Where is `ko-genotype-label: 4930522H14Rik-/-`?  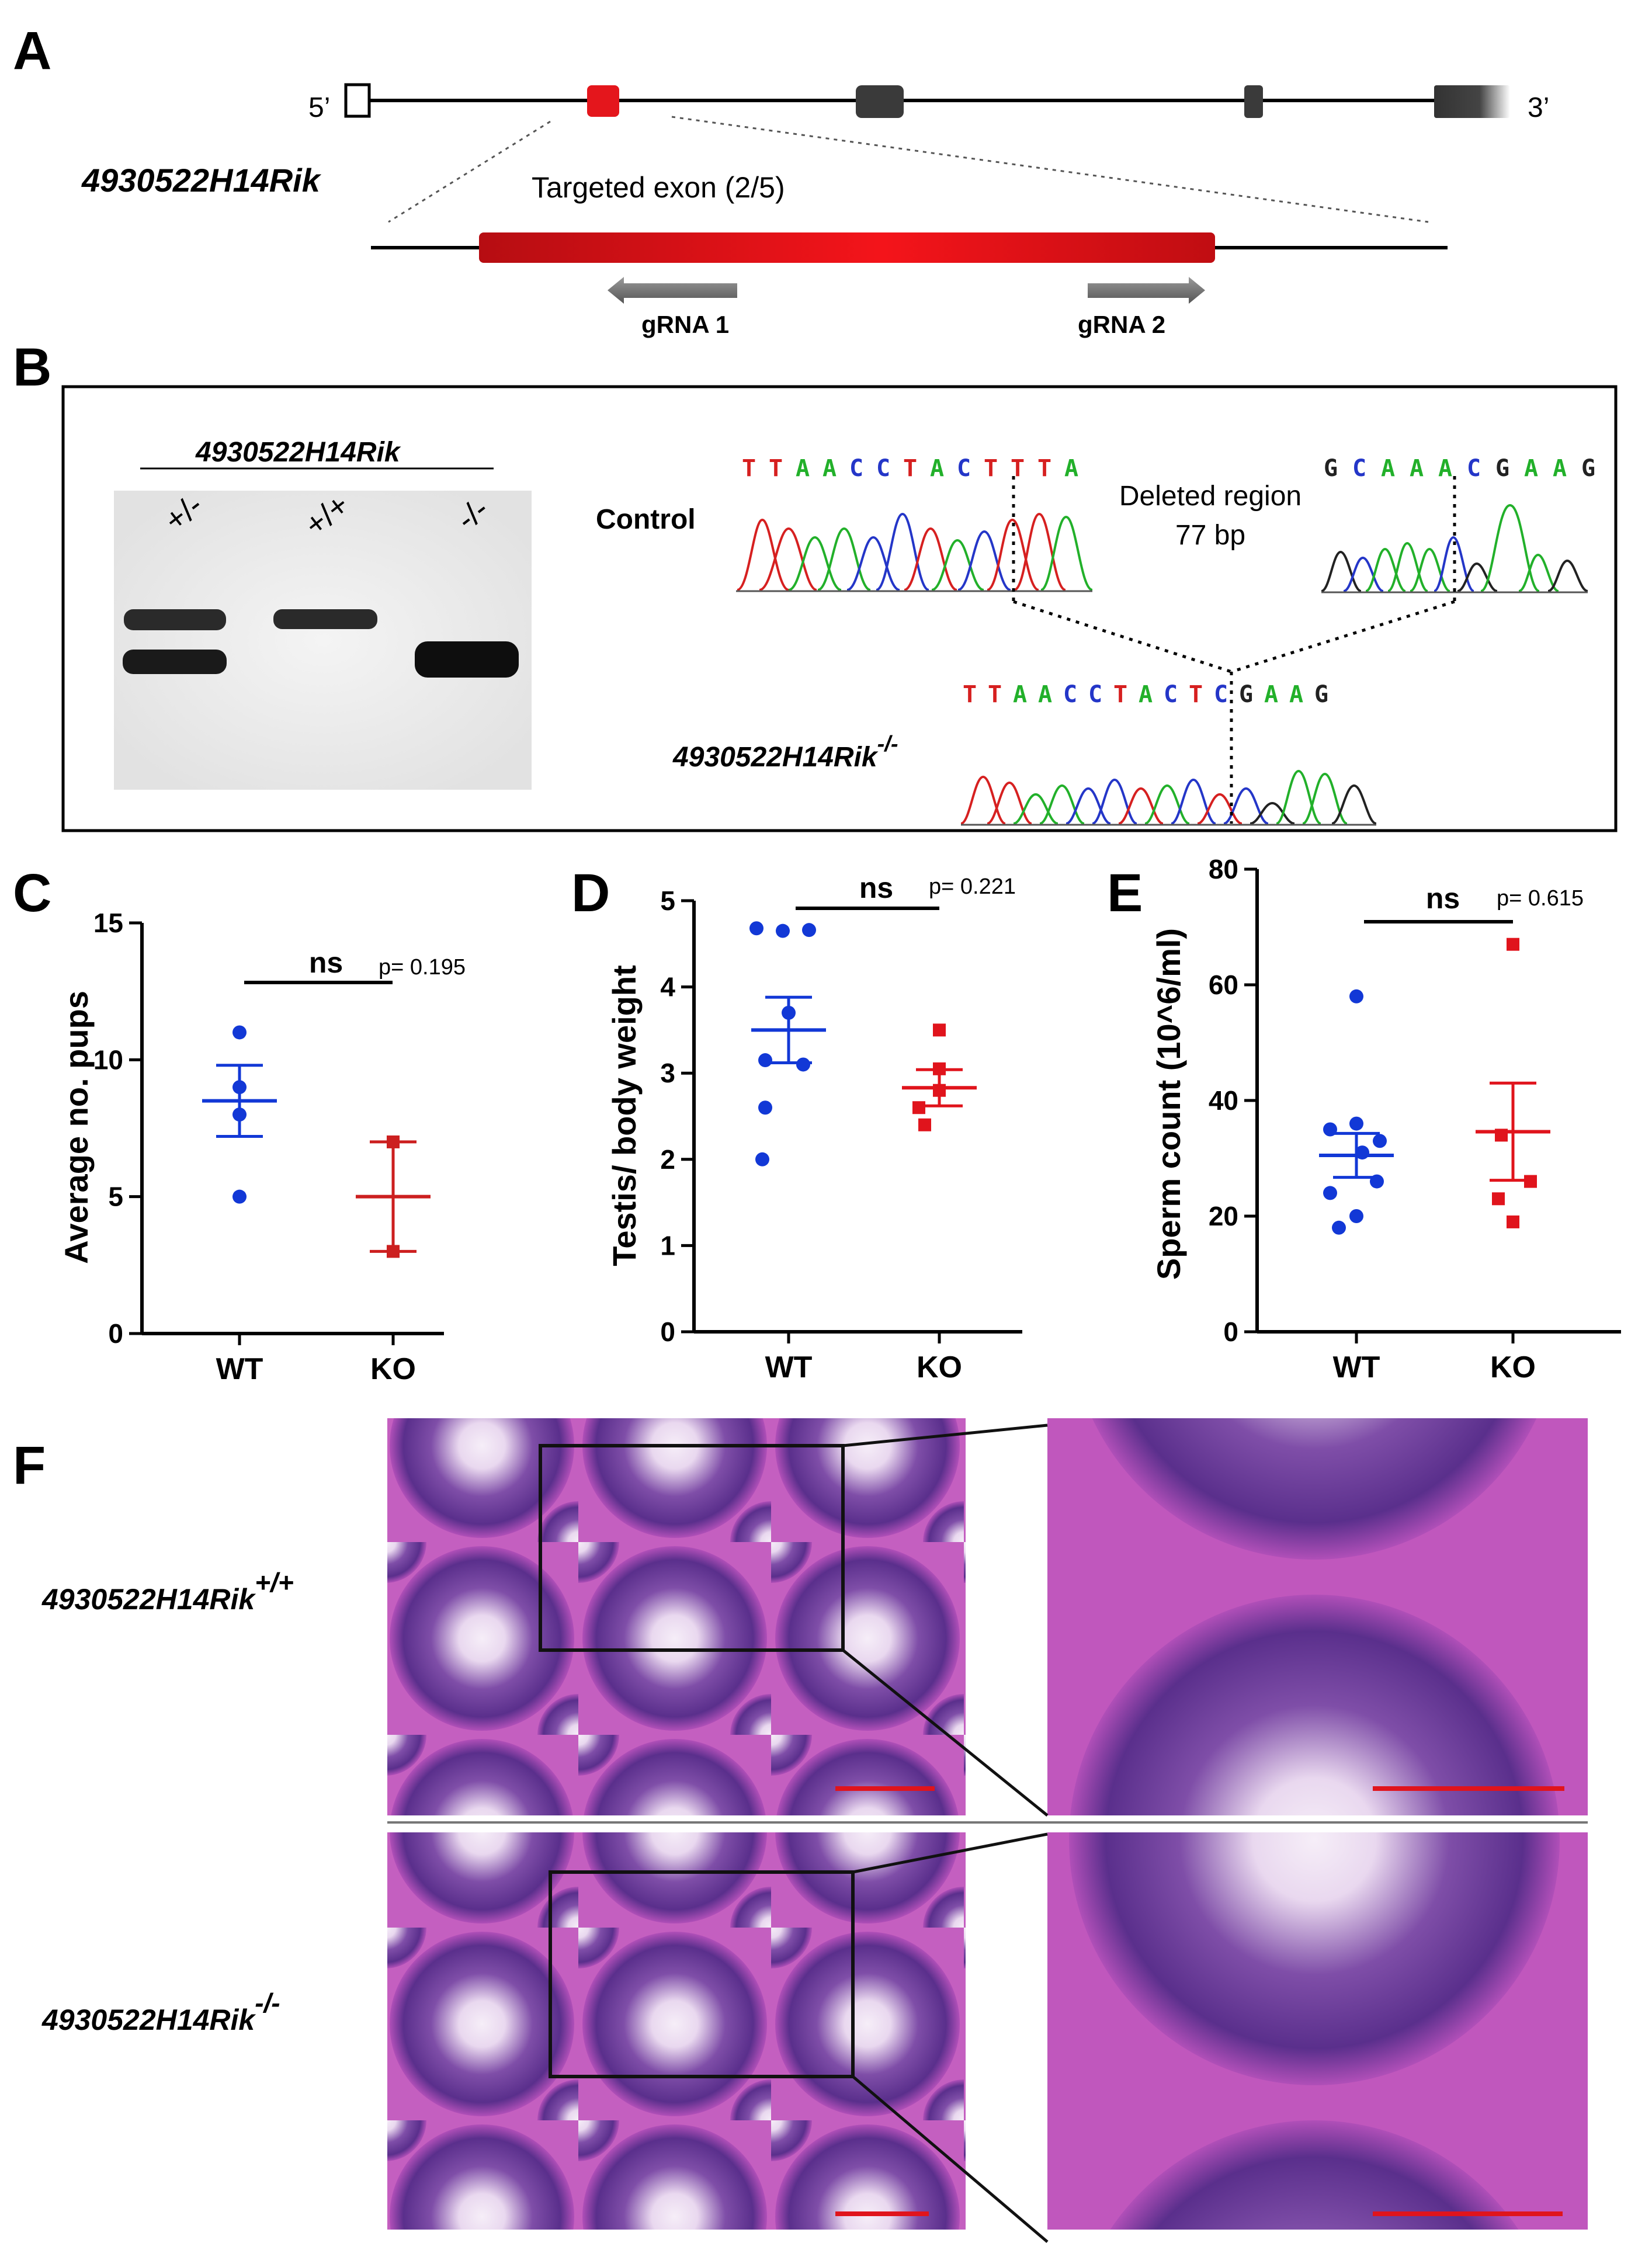 ko-genotype-label: 4930522H14Rik-/- is located at coordinates (160, 2012).